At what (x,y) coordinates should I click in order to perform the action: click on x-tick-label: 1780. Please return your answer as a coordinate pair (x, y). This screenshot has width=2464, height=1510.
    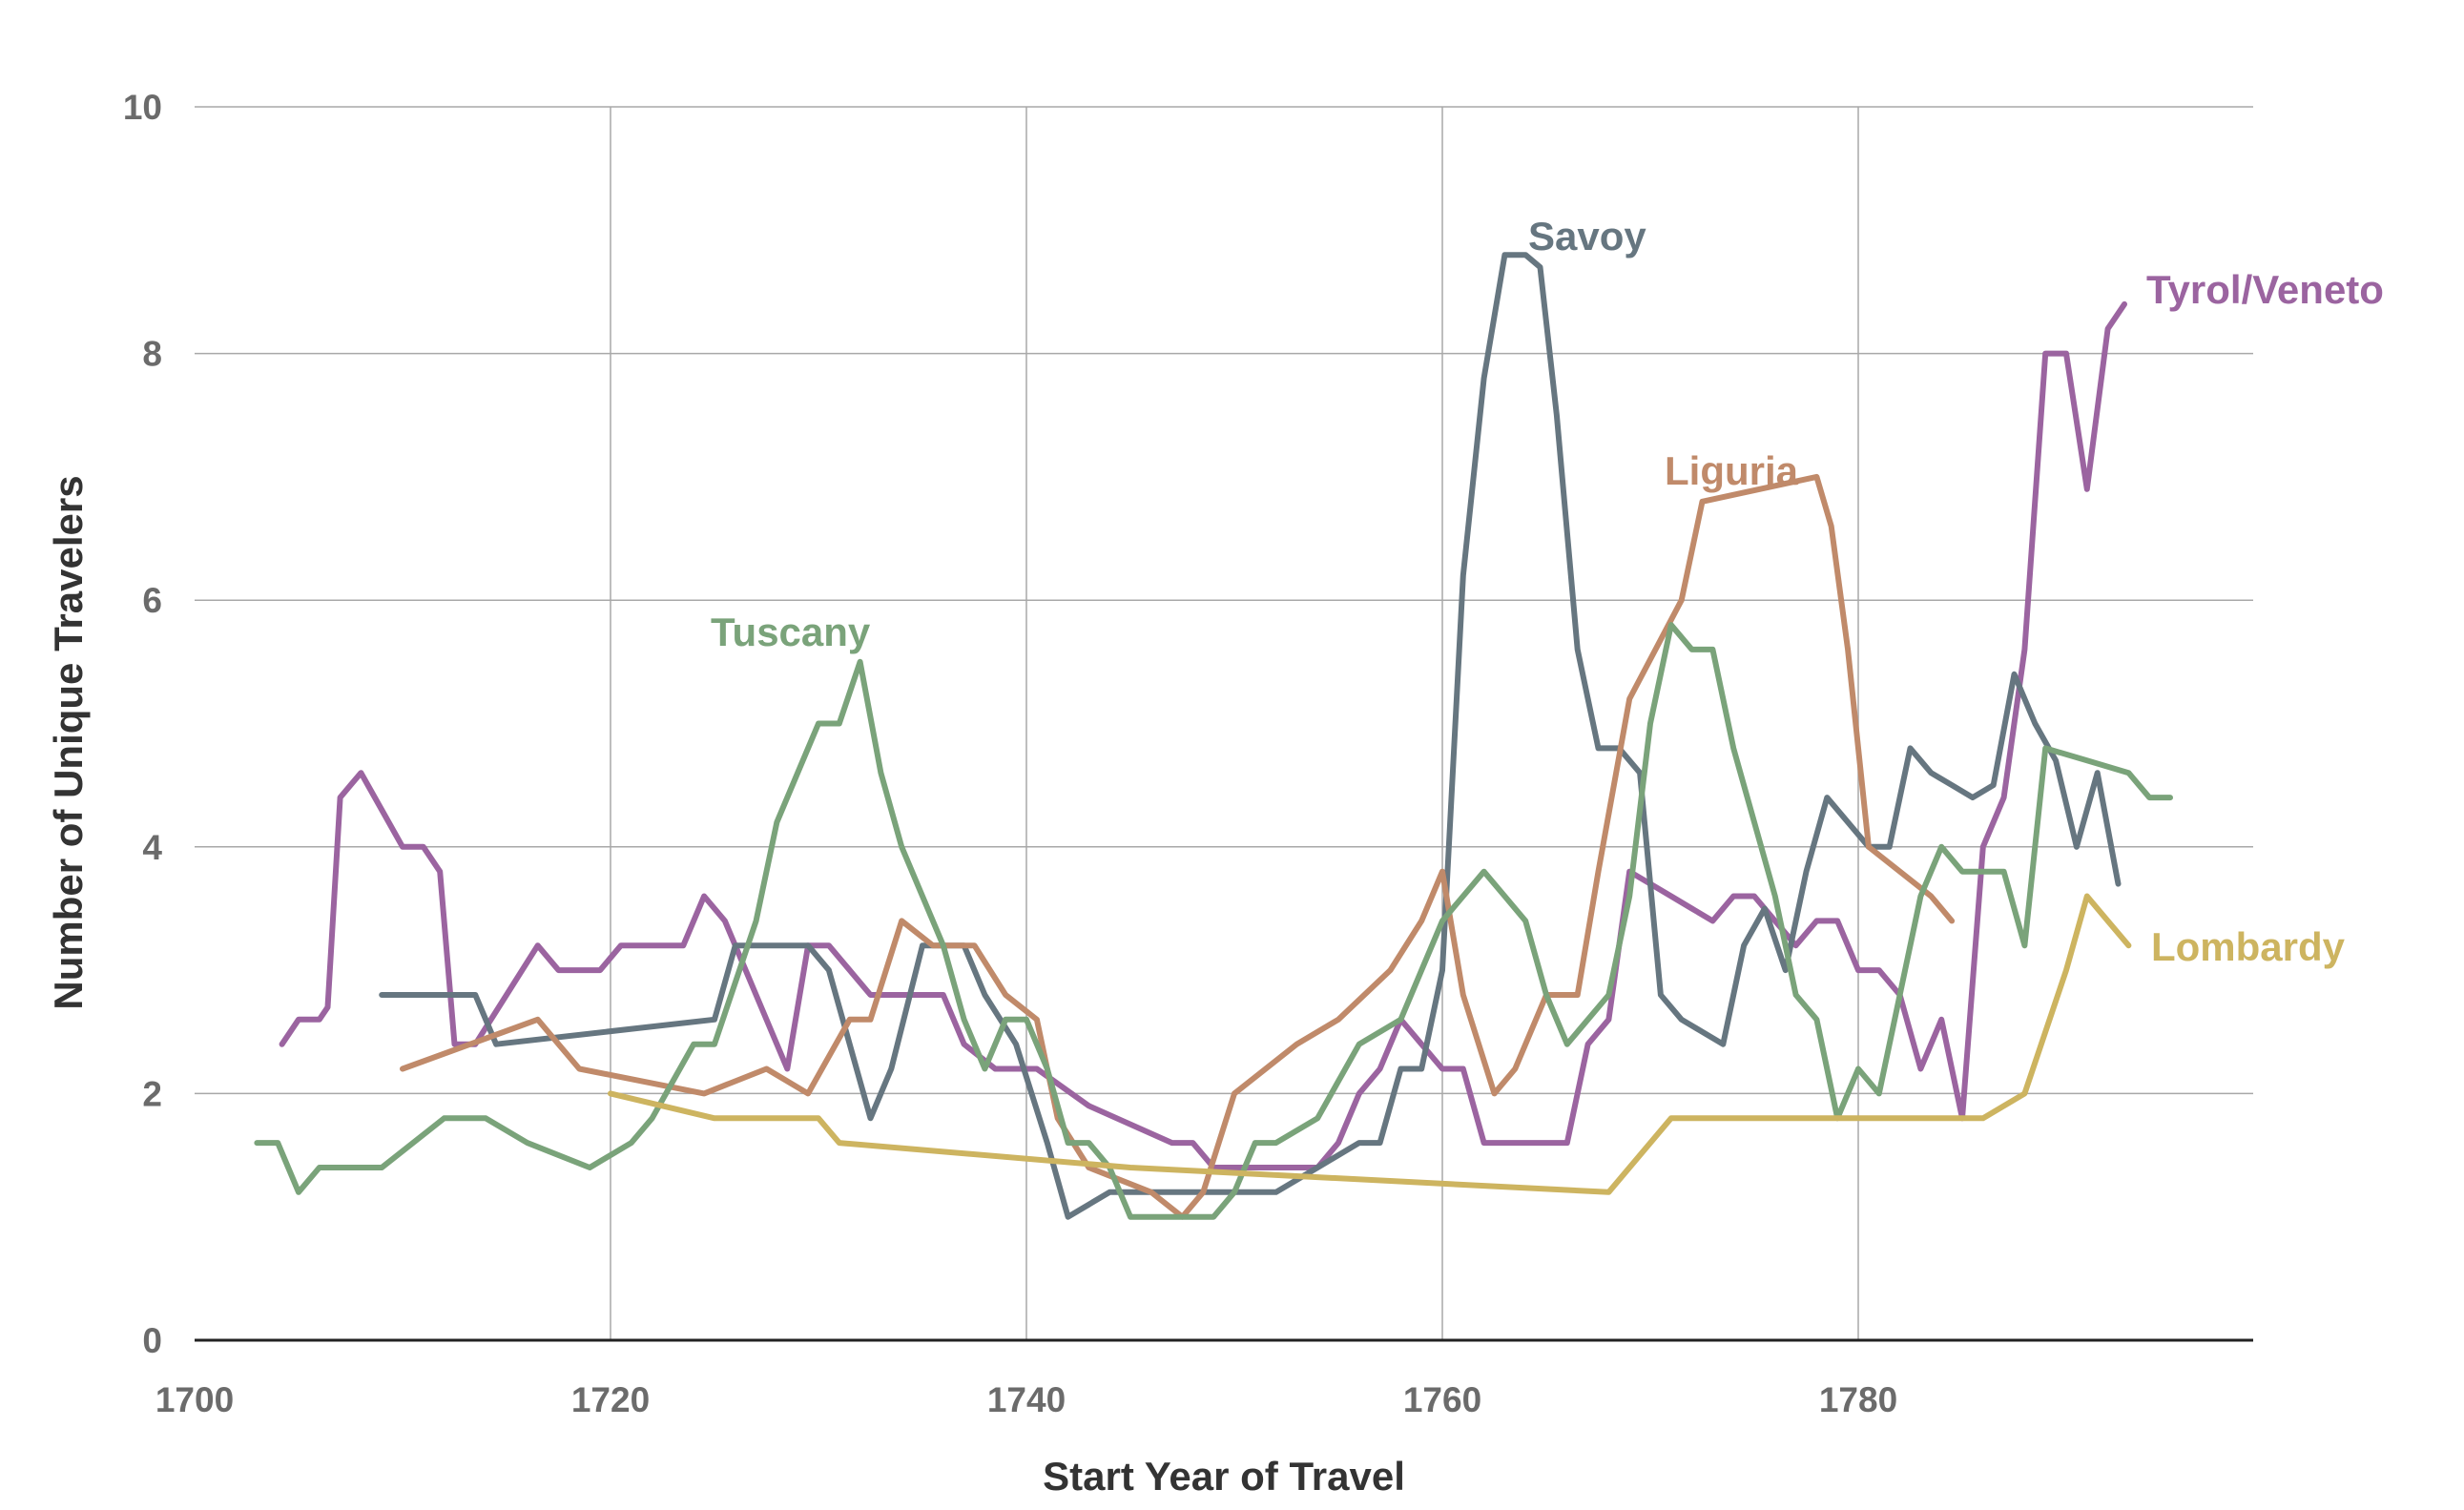
    Looking at the image, I should click on (1858, 1399).